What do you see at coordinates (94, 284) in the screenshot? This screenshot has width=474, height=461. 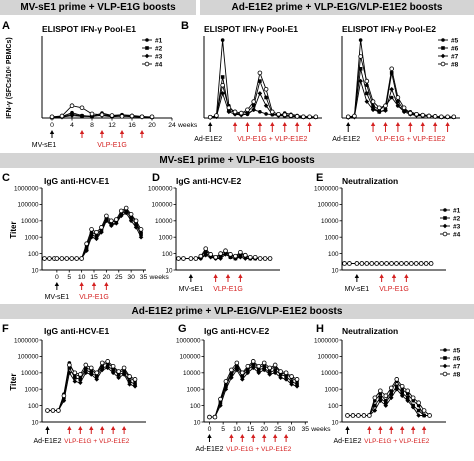 I see `c-boost-arrow-head` at bounding box center [94, 284].